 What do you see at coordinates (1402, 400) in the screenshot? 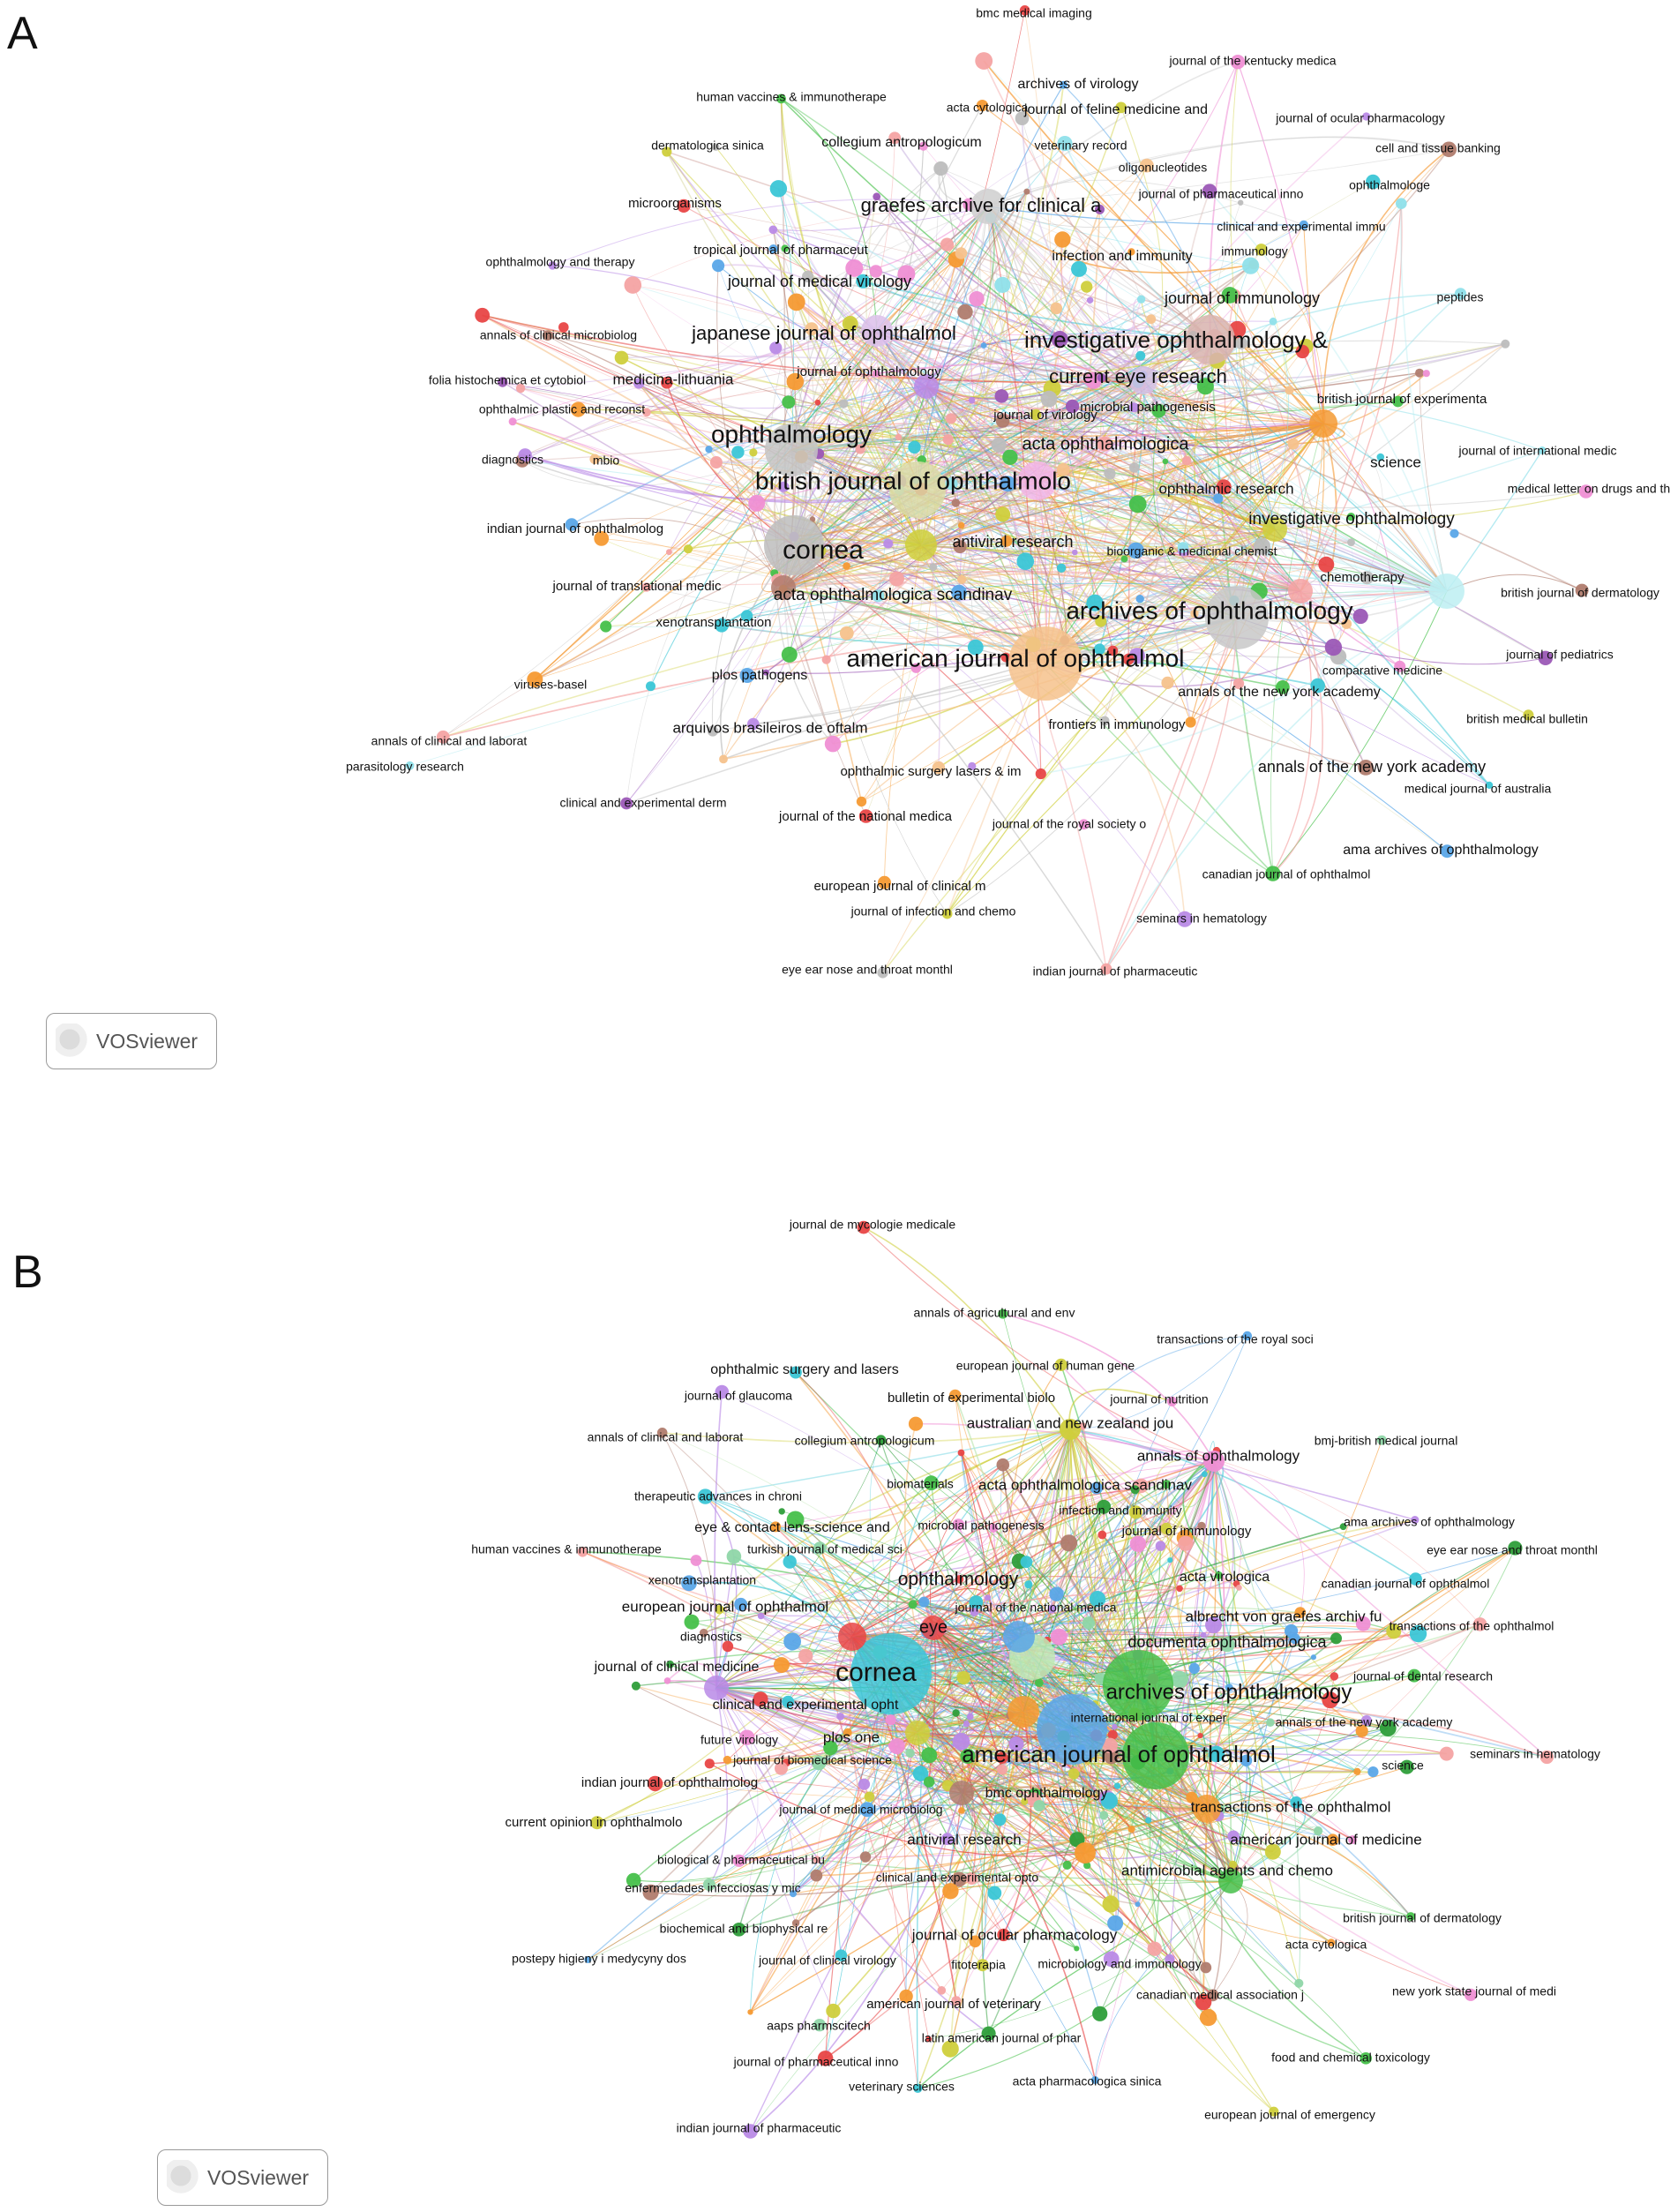
I see `node-label-british-journal-of-experimenta: british journal of experimenta` at bounding box center [1402, 400].